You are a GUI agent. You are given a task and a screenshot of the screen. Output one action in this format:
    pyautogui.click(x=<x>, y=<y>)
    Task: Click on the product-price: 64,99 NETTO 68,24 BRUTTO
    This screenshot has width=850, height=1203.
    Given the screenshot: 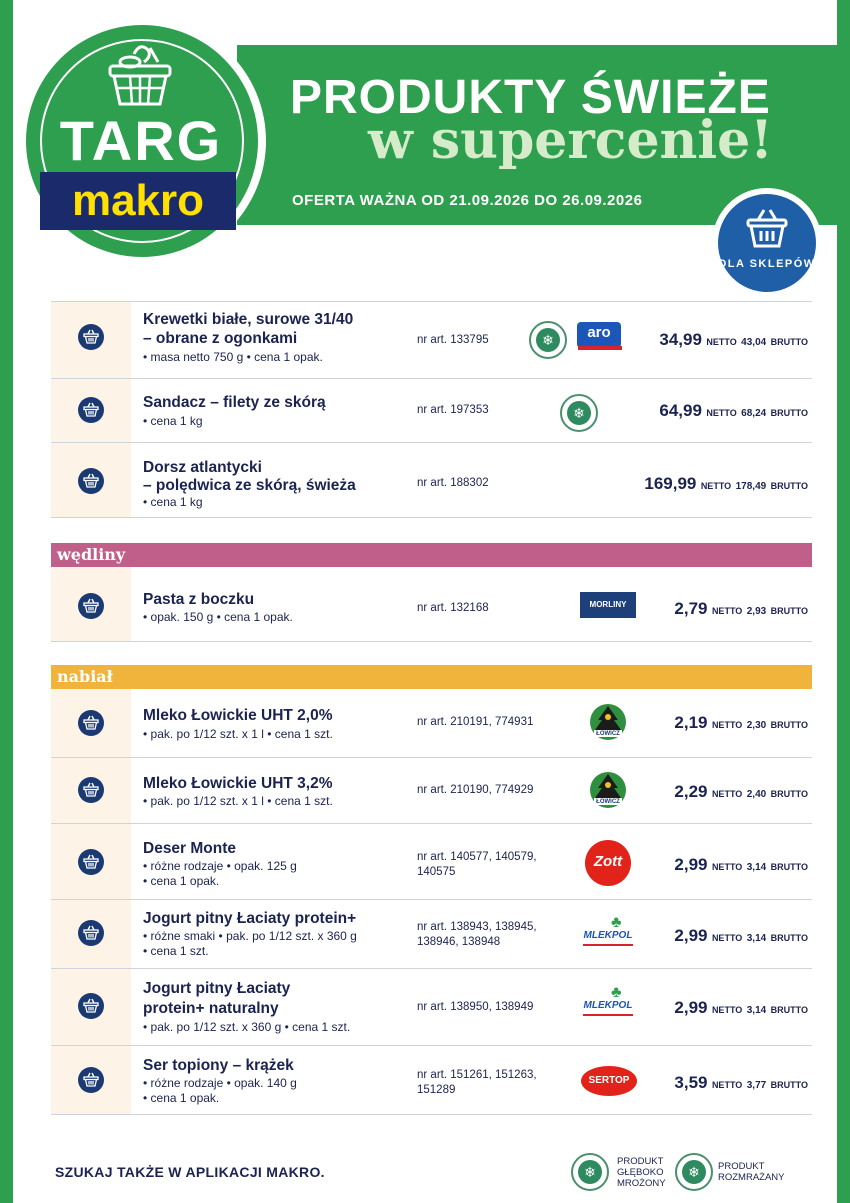 What is the action you would take?
    pyautogui.click(x=733, y=411)
    